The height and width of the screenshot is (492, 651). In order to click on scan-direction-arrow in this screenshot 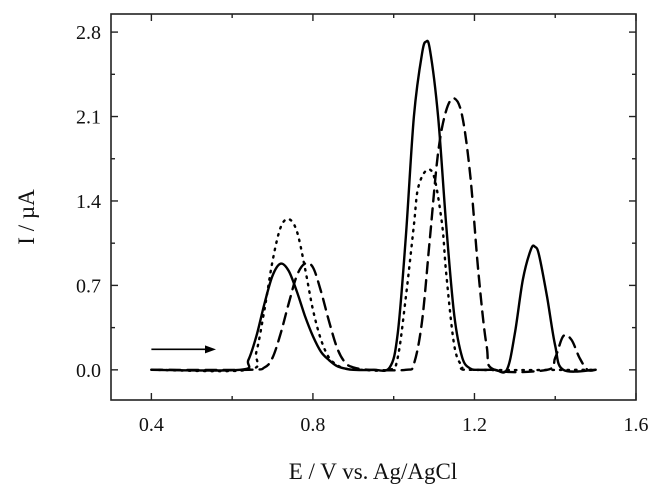, I will do `click(183, 349)`.